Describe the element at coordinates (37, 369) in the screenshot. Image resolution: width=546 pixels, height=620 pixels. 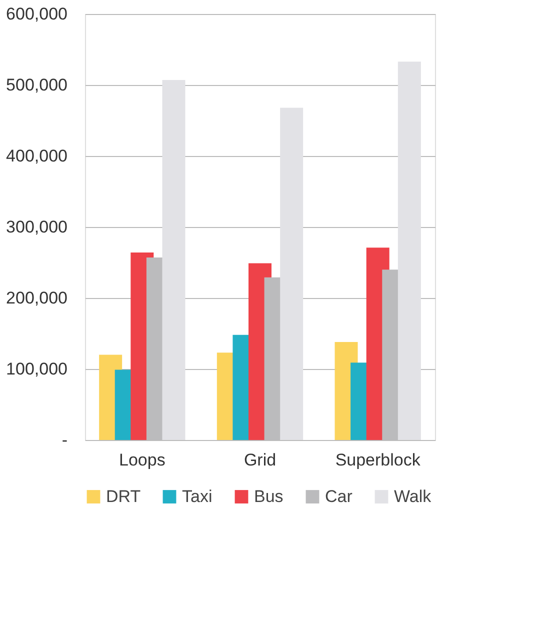
I see `y-tick-label: 100,000` at that location.